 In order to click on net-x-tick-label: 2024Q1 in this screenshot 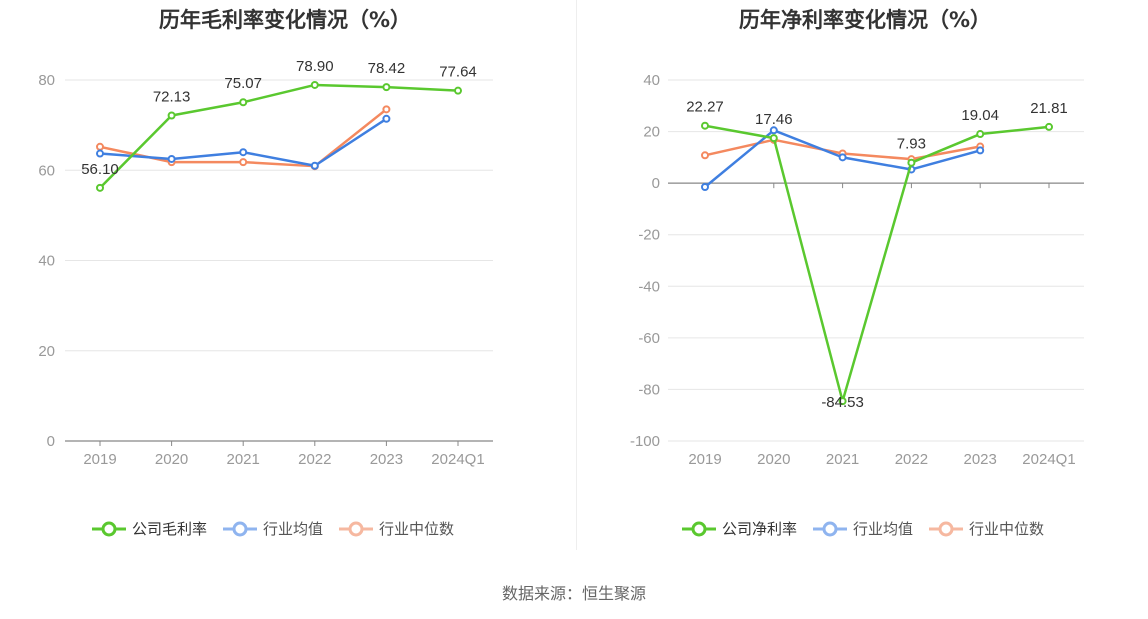, I will do `click(1048, 459)`.